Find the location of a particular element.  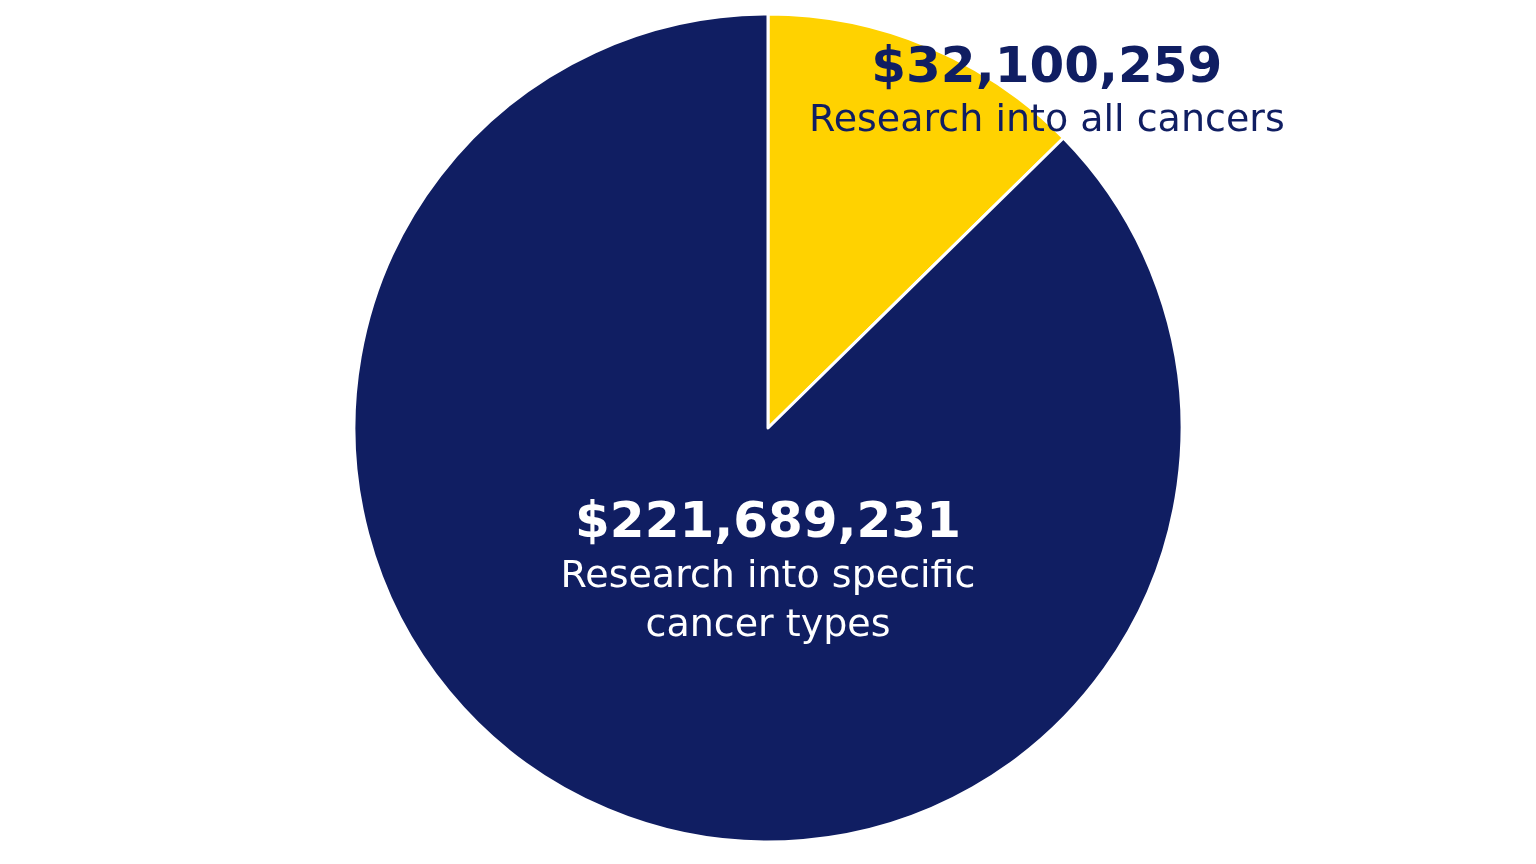

data-label: $221,689,231 is located at coordinates (768, 520).